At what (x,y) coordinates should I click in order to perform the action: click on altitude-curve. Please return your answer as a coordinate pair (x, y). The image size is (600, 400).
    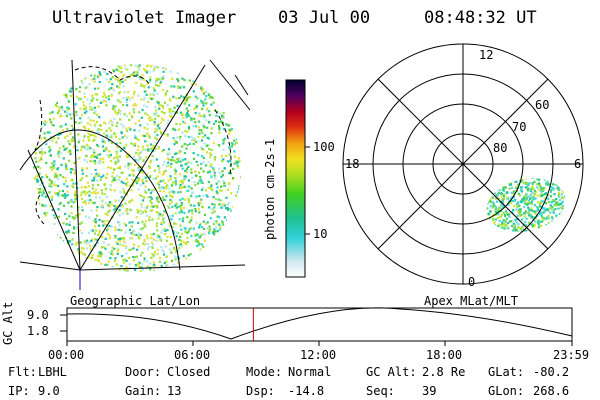
    Looking at the image, I should click on (319, 323).